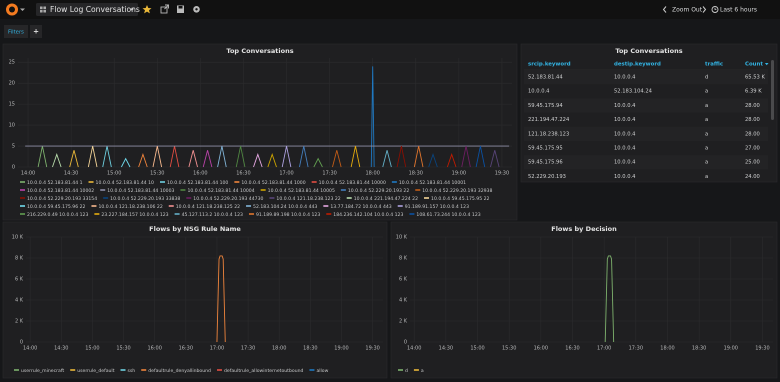 The width and height of the screenshot is (780, 382). I want to click on zoom-prev, so click(664, 9).